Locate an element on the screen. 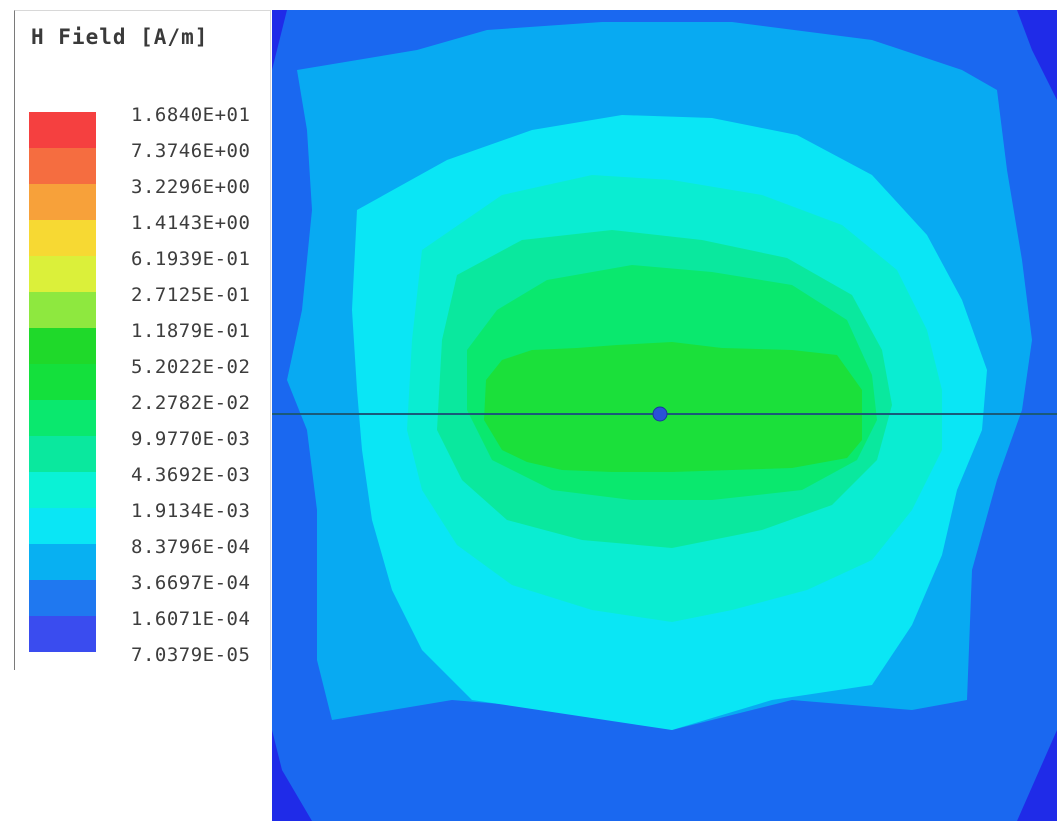 Image resolution: width=1061 pixels, height=834 pixels. legend-value: 1.9134E-03 is located at coordinates (191, 511).